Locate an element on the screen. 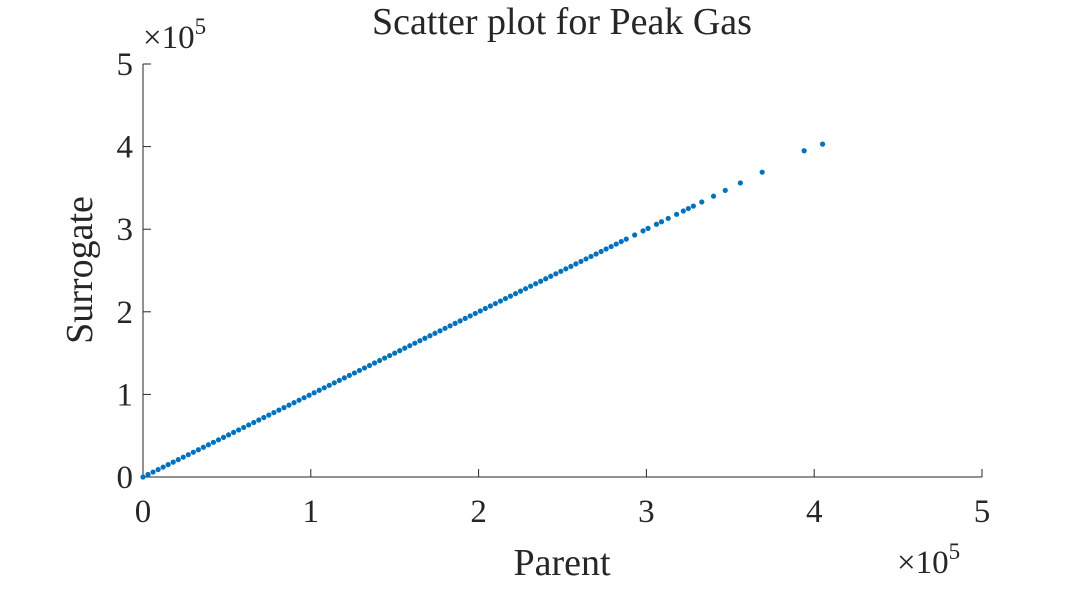  x-multiplier: ×10⁵ is located at coordinates (928, 560).